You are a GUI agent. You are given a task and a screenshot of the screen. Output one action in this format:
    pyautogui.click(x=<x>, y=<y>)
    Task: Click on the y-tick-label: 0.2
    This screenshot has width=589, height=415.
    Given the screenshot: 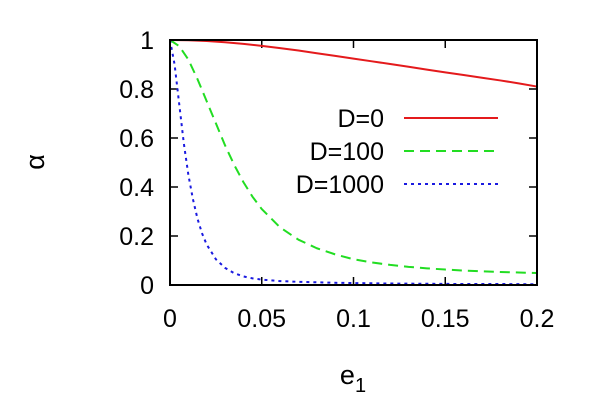 What is the action you would take?
    pyautogui.click(x=136, y=237)
    